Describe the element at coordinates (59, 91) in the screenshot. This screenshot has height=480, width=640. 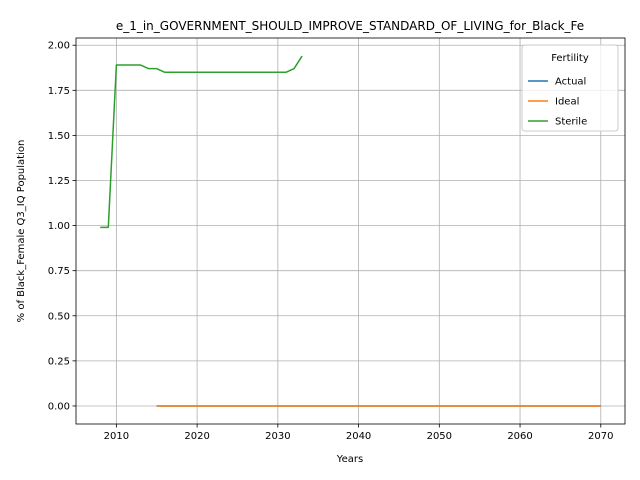
I see `y-tick-label: 1.75` at that location.